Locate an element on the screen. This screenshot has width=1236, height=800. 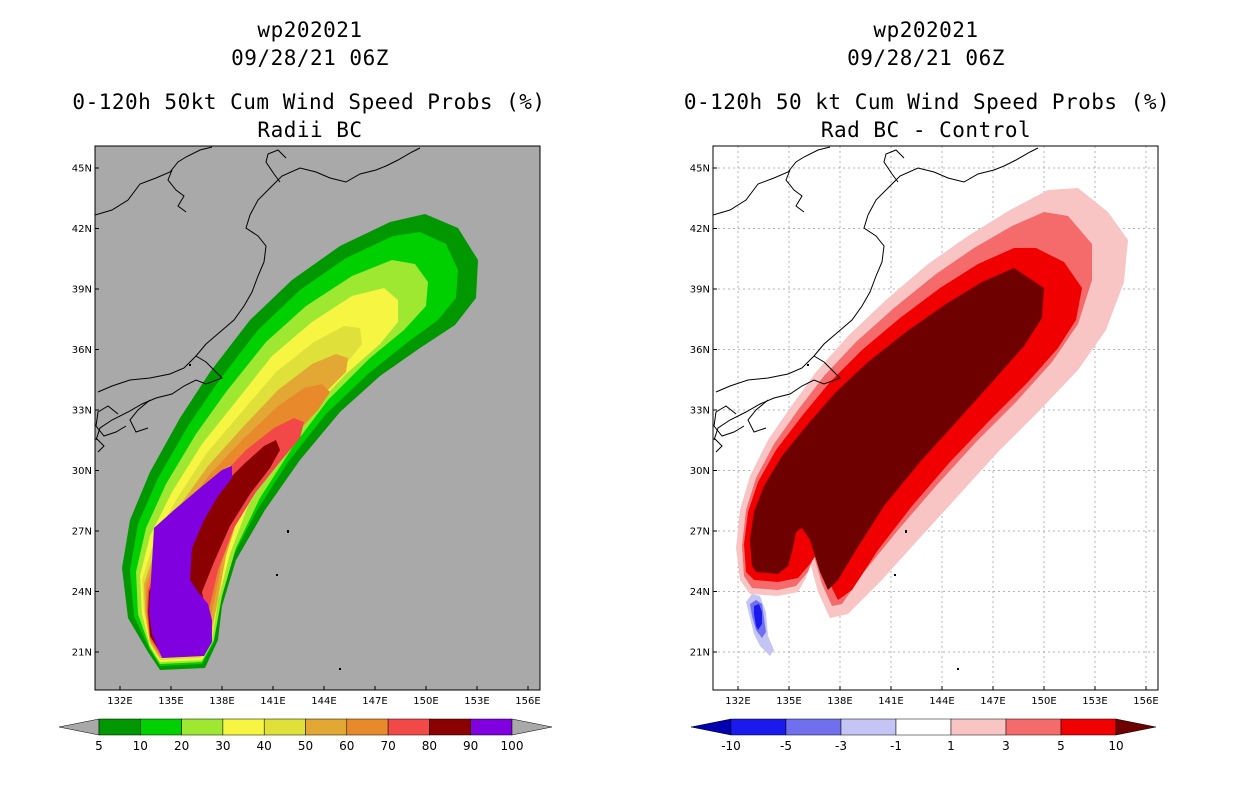
colorbar-label: -3 is located at coordinates (841, 746).